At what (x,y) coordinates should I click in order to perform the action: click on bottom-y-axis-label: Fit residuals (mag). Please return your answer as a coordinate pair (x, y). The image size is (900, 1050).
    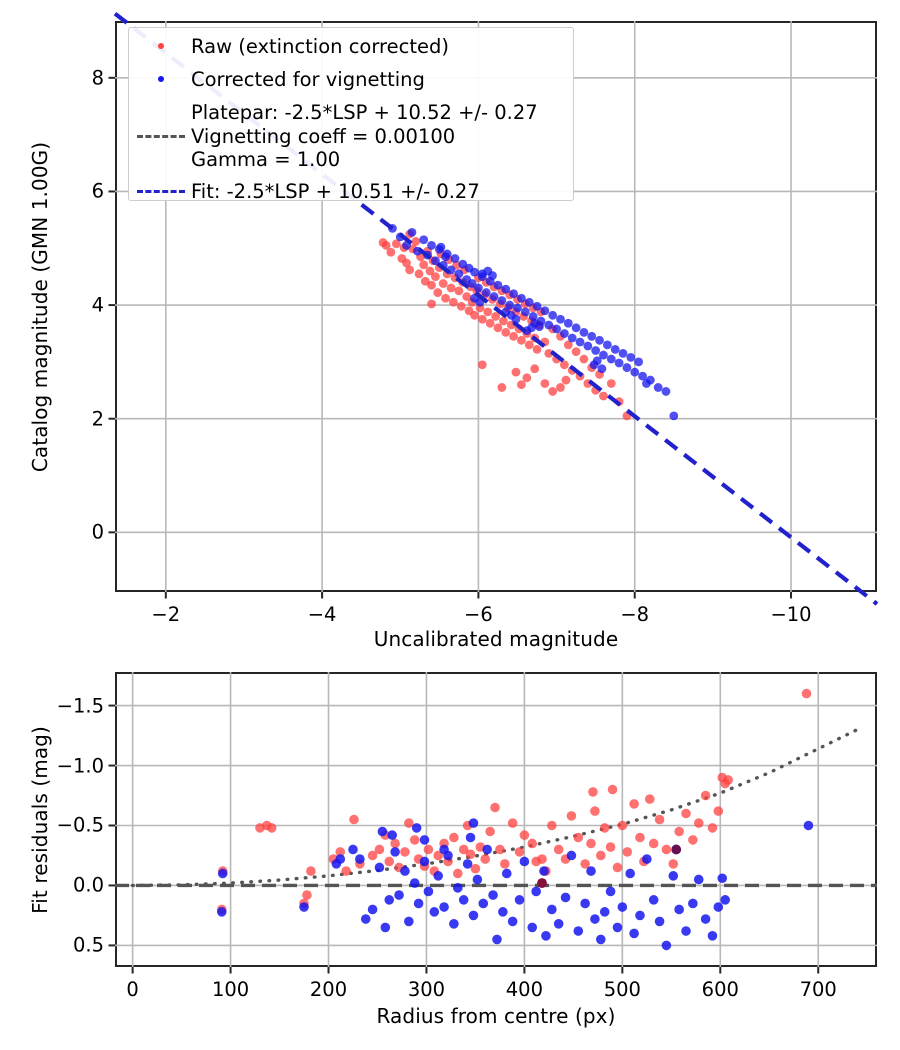
    Looking at the image, I should click on (40, 819).